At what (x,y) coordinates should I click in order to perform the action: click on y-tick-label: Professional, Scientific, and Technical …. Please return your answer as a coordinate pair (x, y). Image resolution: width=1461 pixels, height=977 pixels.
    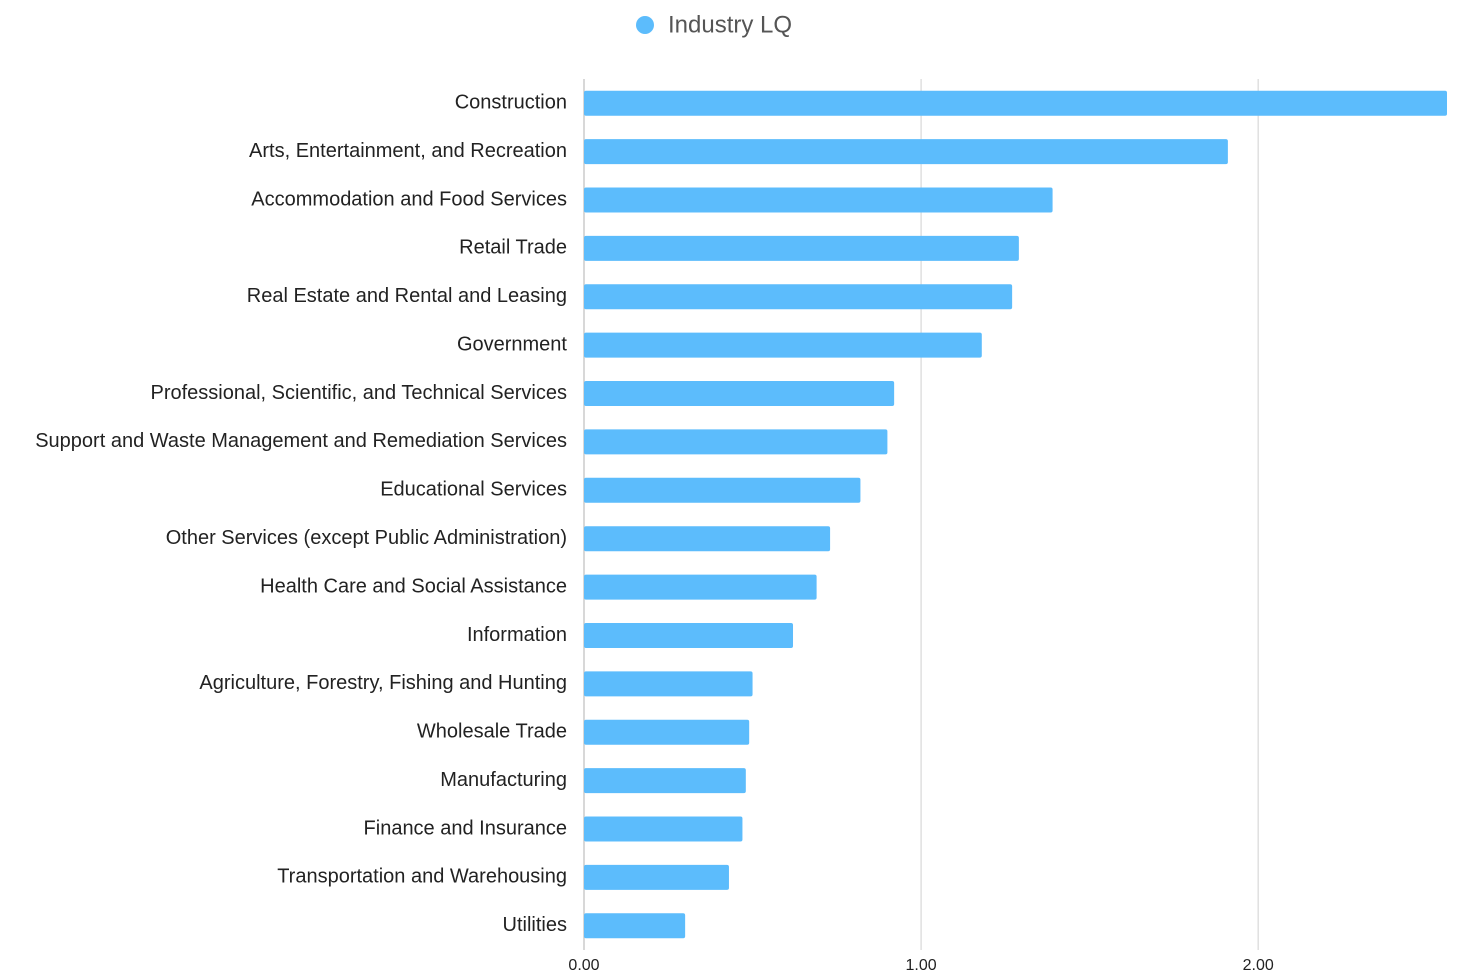
    Looking at the image, I should click on (358, 393).